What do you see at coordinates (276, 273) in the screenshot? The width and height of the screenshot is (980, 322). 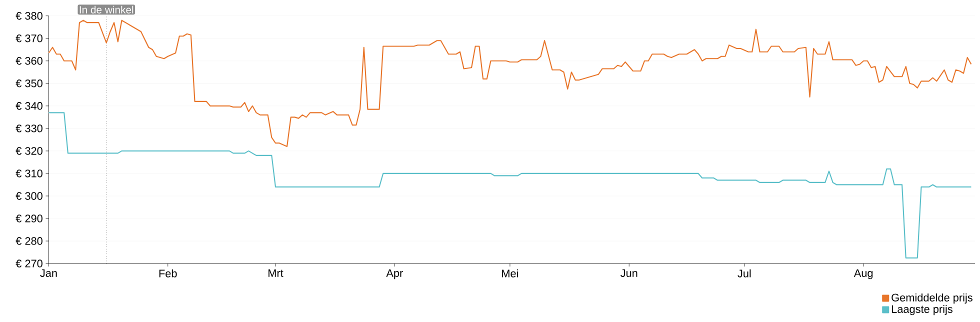 I see `x-tick-label: Mrt` at bounding box center [276, 273].